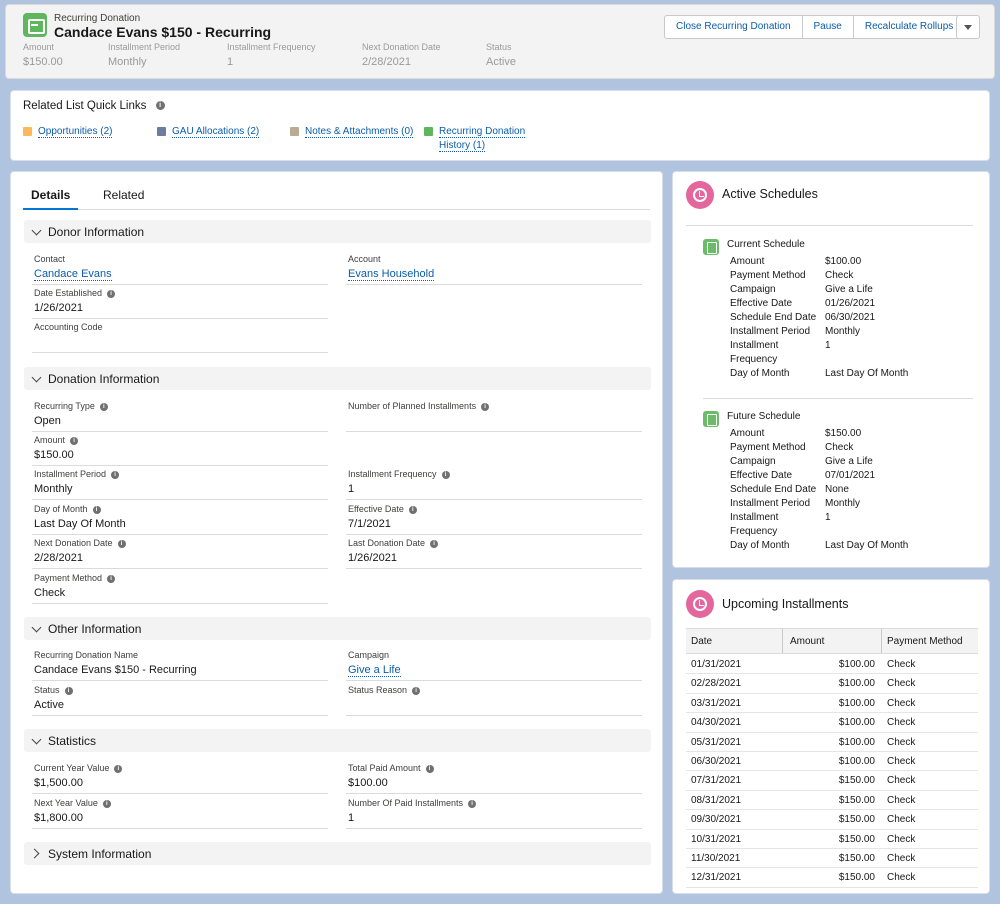  What do you see at coordinates (359, 132) in the screenshot?
I see `quick-link-notes-attachments: Notes & Attachments (0)` at bounding box center [359, 132].